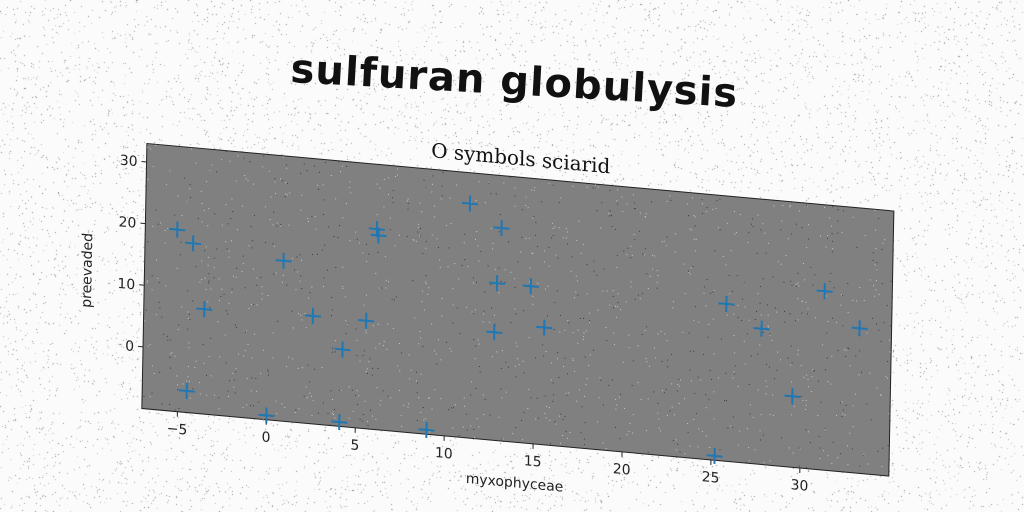  What do you see at coordinates (711, 478) in the screenshot?
I see `x-tick-label: 25` at bounding box center [711, 478].